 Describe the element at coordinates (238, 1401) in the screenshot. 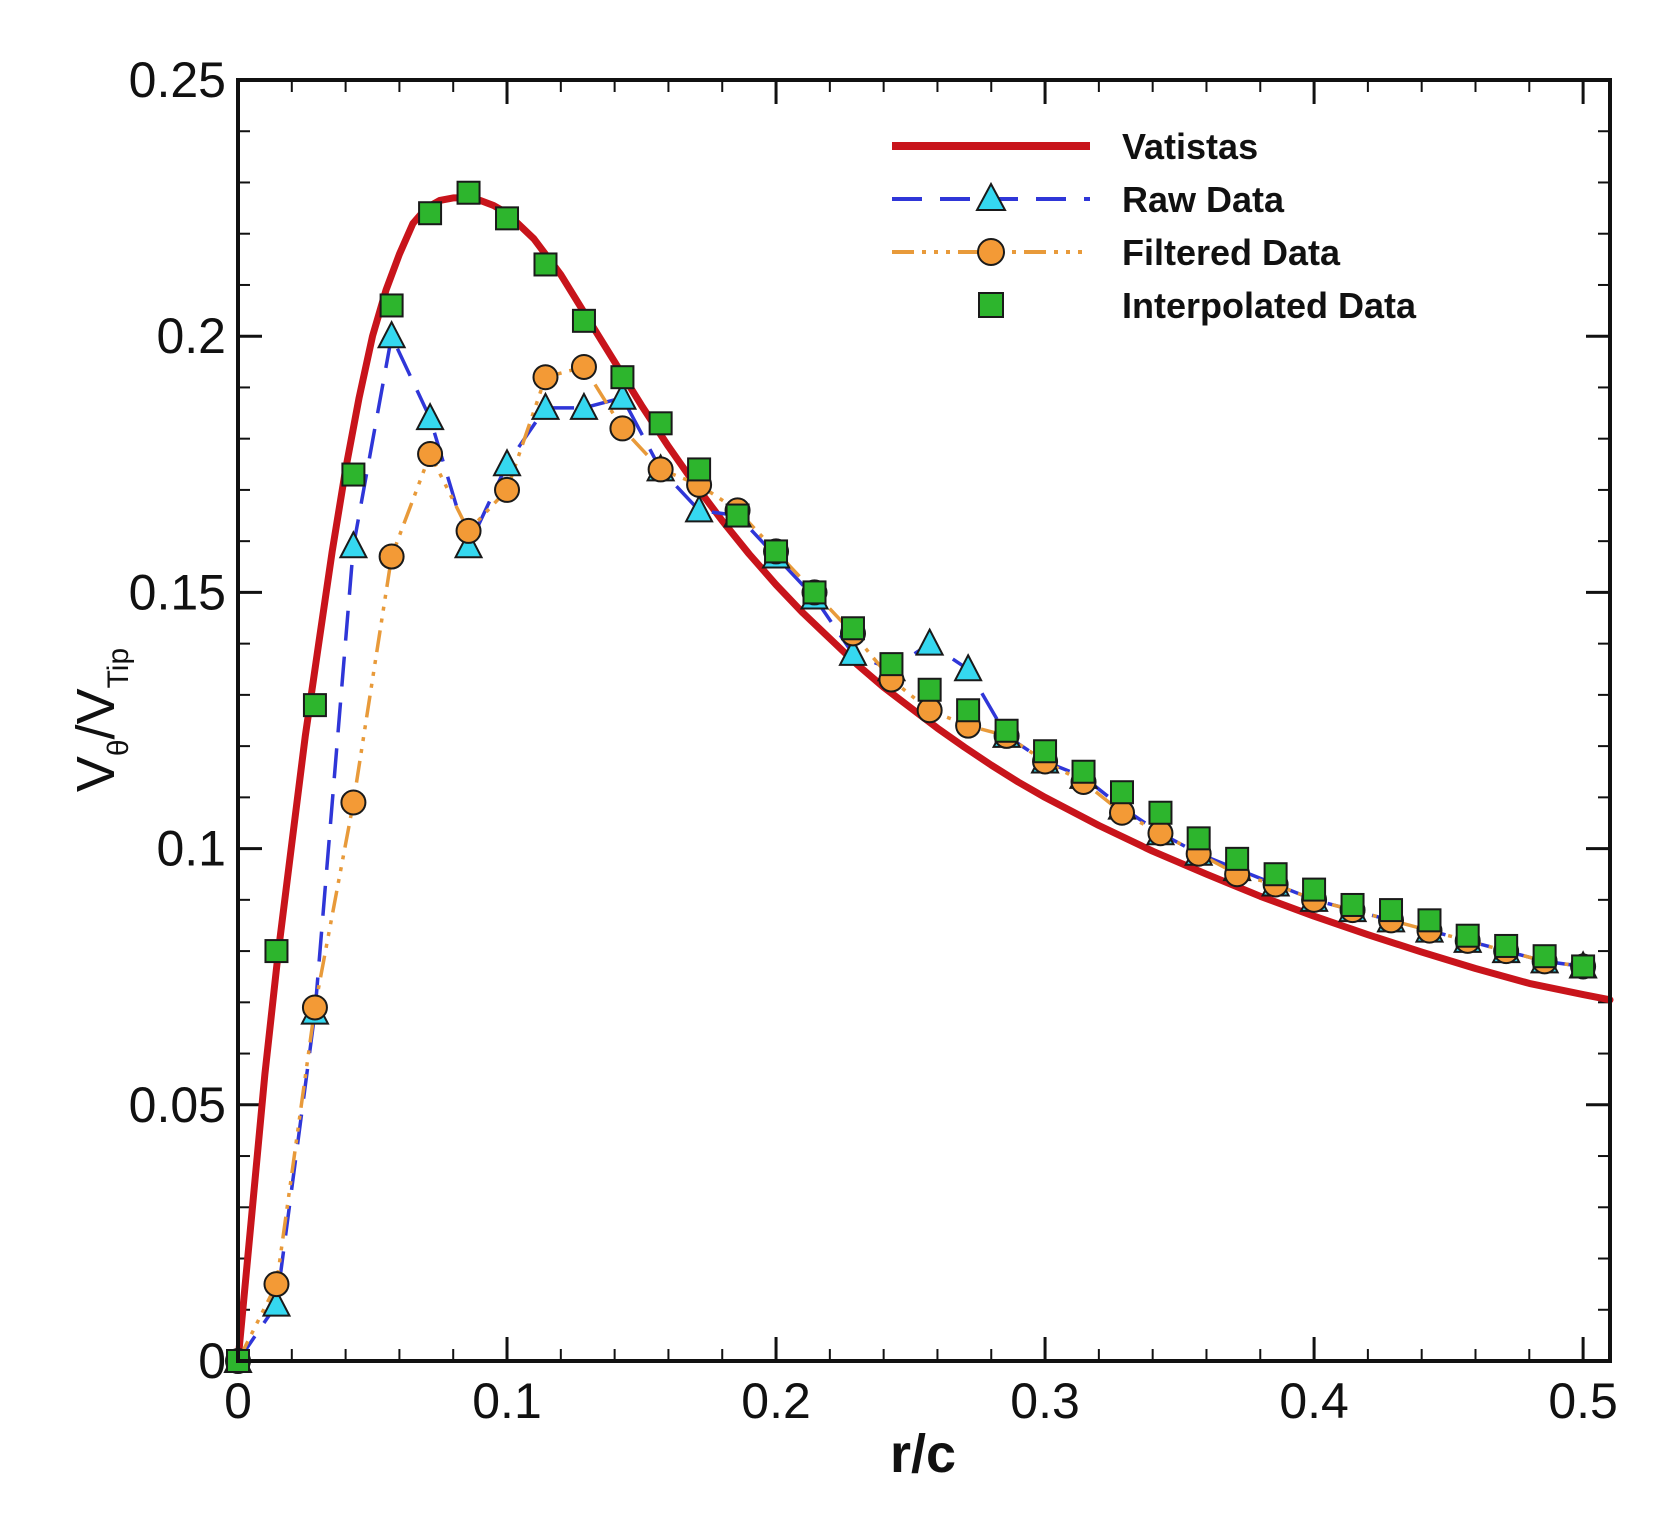

I see `x-tick-label: 0` at that location.